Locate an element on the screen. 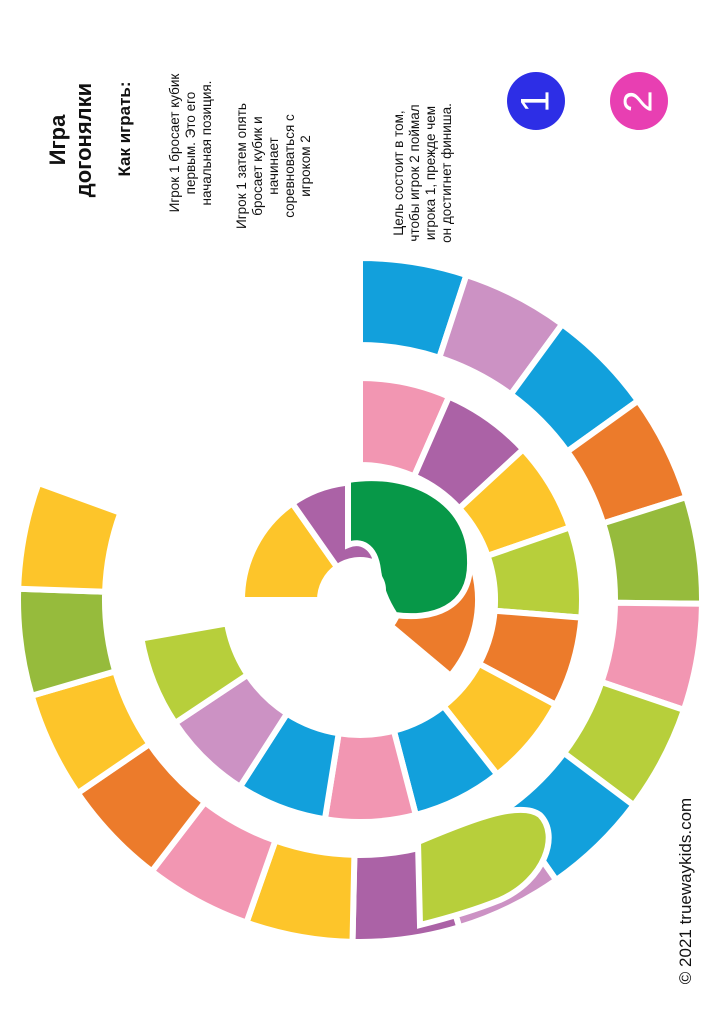  outer-ring-space is located at coordinates (69, 537).